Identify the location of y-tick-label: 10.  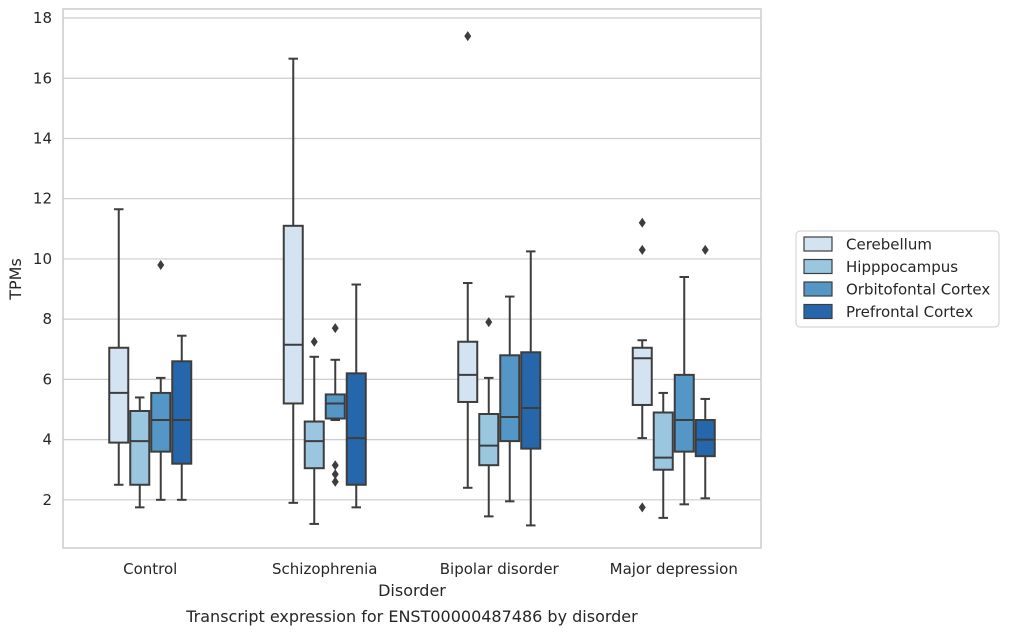
(42, 259).